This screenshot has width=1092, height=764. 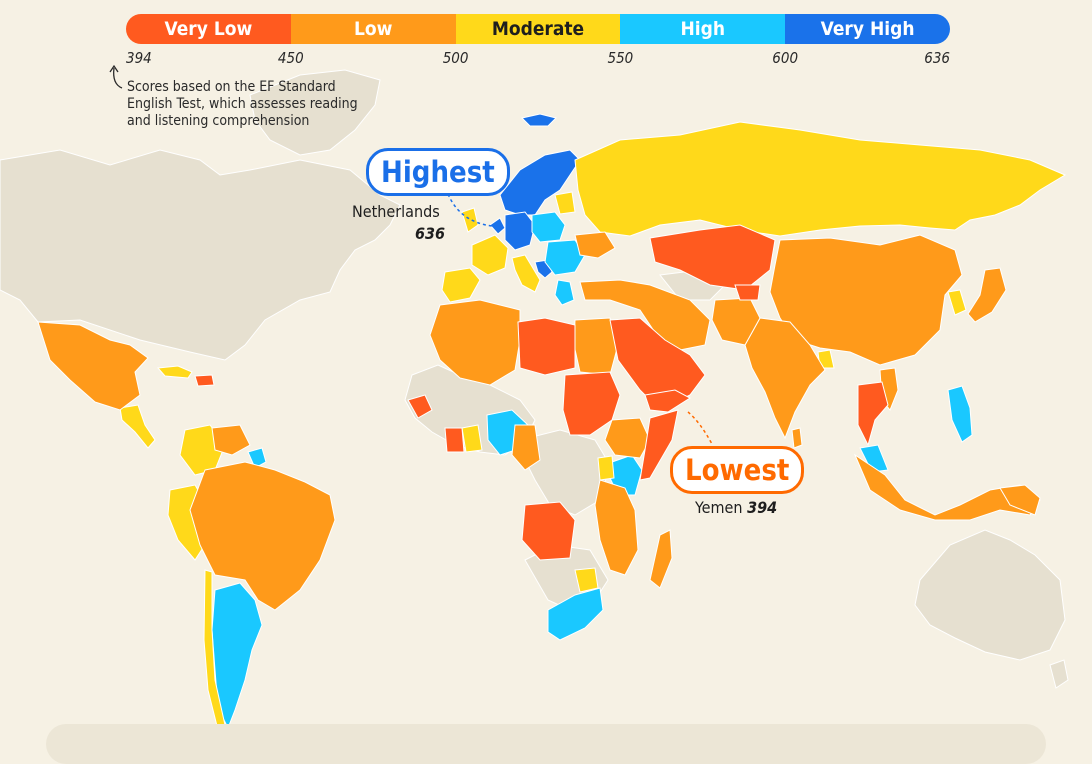 I want to click on country-brazil, so click(x=262, y=536).